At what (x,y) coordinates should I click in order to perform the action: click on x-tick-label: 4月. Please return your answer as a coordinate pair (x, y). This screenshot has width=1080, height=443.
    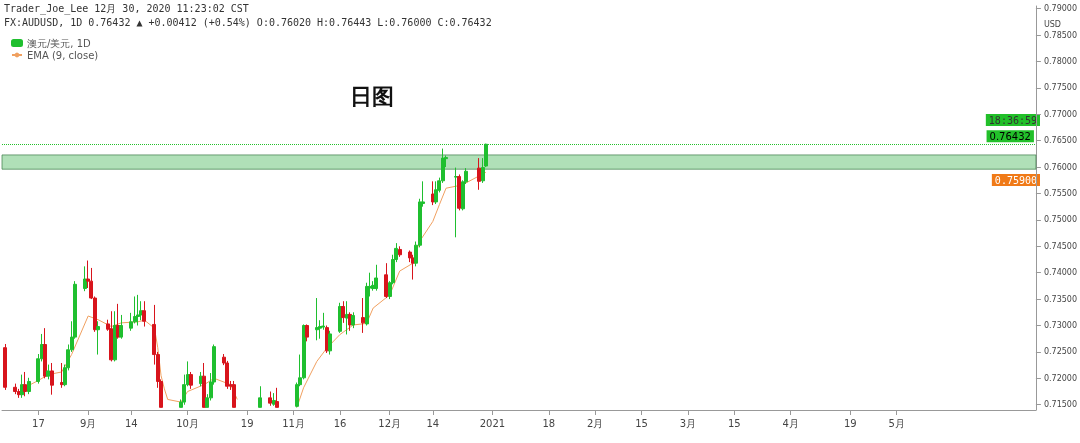
    Looking at the image, I should click on (790, 423).